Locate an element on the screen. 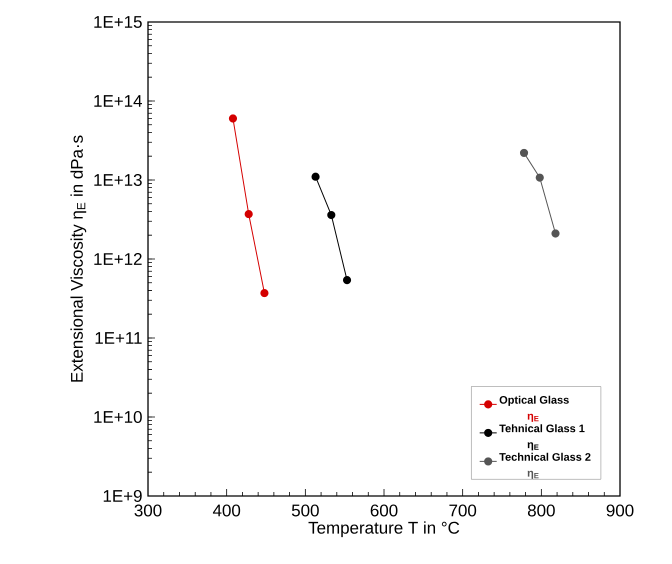 Image resolution: width=672 pixels, height=564 pixels. x-tick-label: 300 is located at coordinates (148, 510).